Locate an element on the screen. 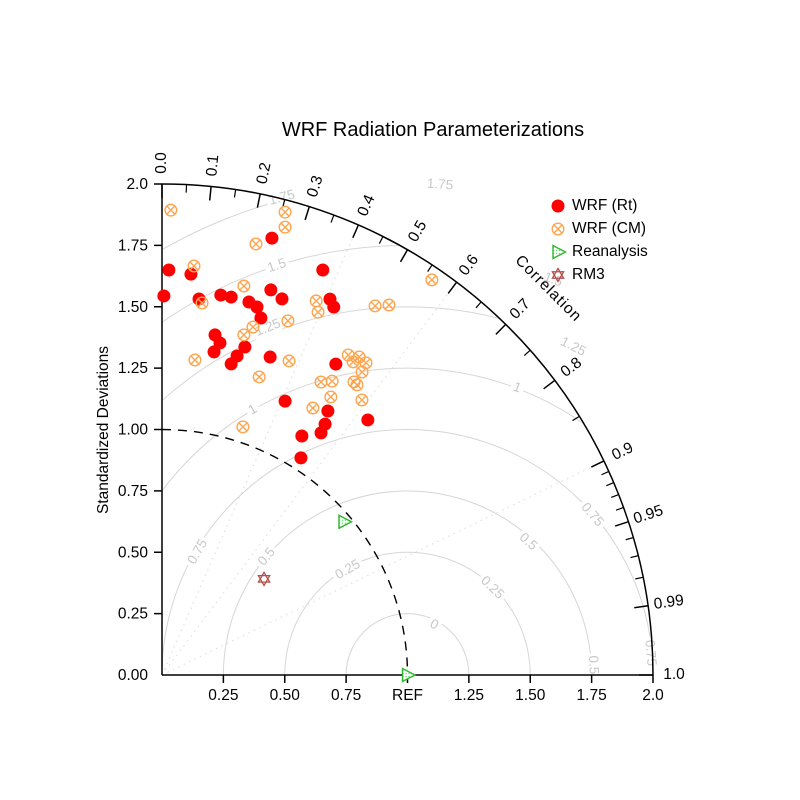  legend-label: WRF (Rt) is located at coordinates (605, 205).